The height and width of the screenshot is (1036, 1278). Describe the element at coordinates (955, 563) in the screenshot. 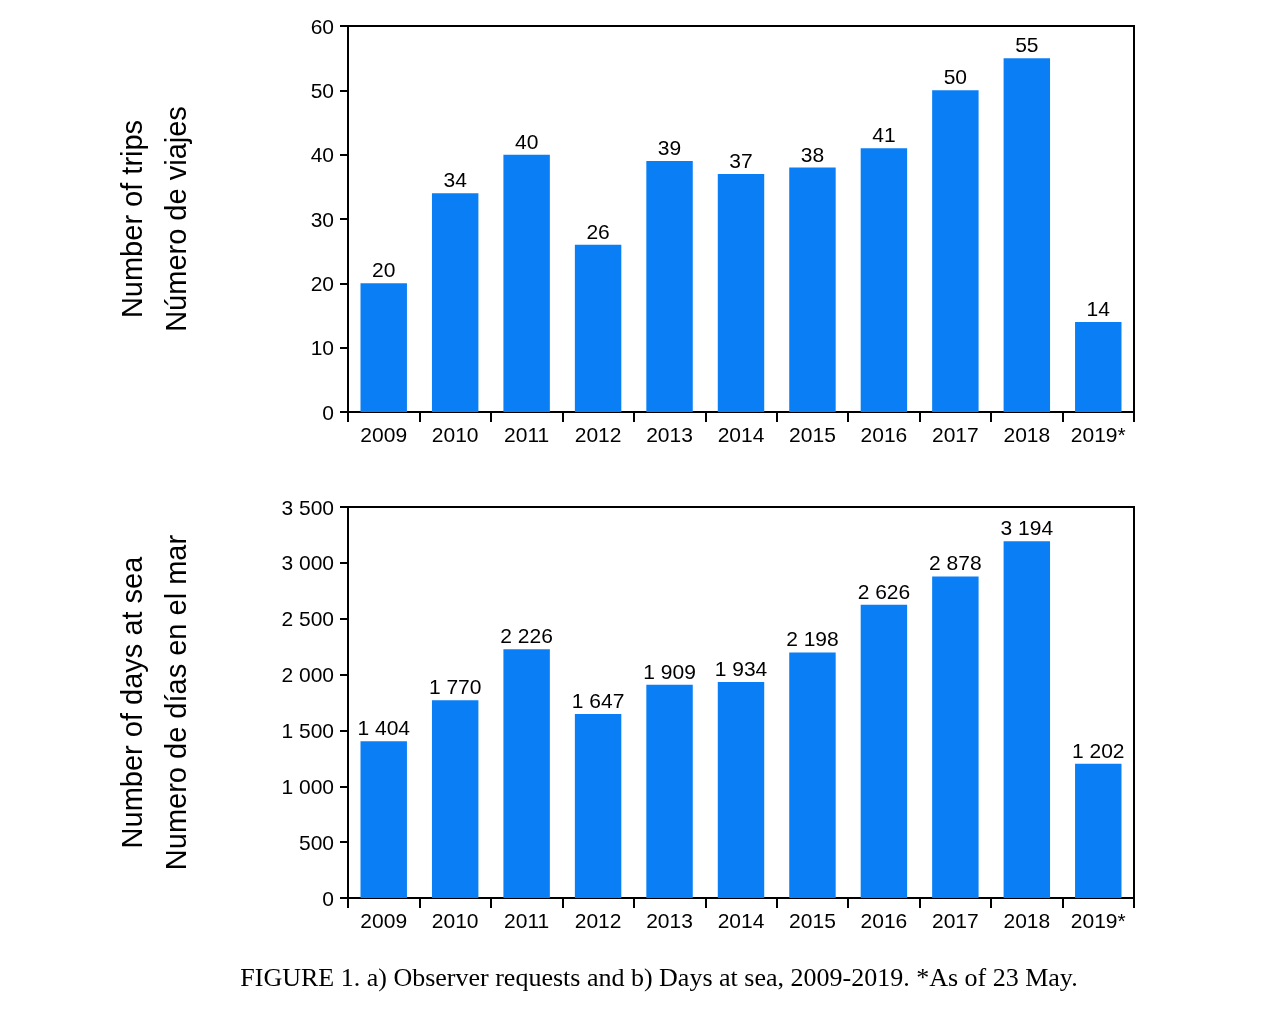

I see `data-label: 2 878` at that location.